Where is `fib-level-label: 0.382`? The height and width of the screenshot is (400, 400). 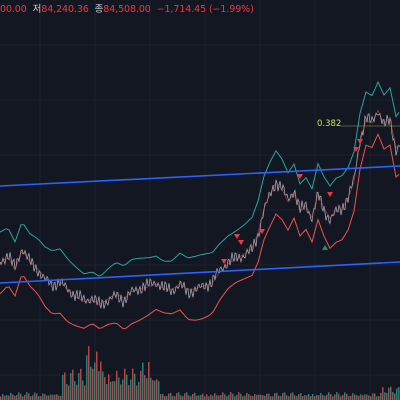
fib-level-label: 0.382 is located at coordinates (329, 124).